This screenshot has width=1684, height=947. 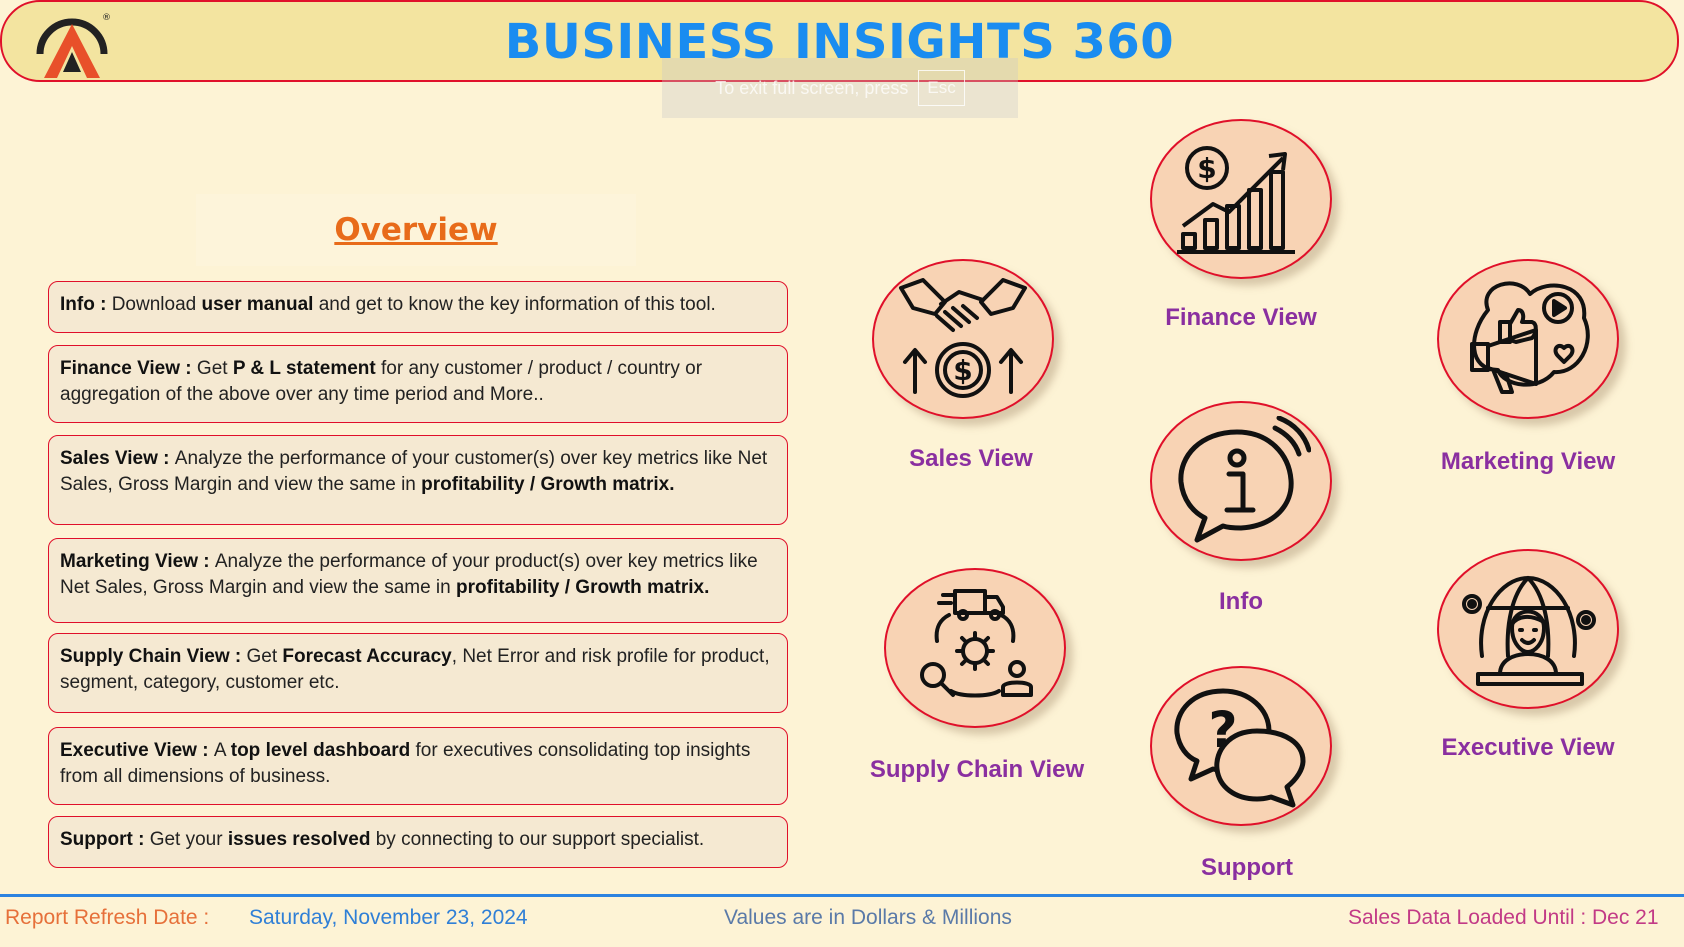 What do you see at coordinates (137, 750) in the screenshot?
I see `card-bold-text: Executive View :` at bounding box center [137, 750].